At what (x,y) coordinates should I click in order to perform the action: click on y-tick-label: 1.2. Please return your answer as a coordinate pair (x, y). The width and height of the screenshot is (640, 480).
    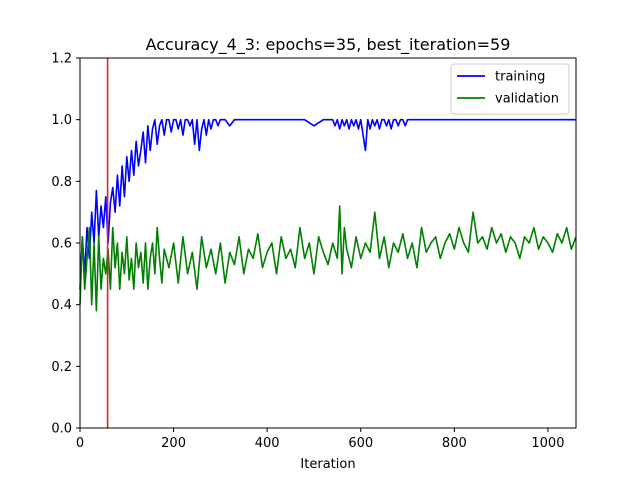
    Looking at the image, I should click on (61, 59).